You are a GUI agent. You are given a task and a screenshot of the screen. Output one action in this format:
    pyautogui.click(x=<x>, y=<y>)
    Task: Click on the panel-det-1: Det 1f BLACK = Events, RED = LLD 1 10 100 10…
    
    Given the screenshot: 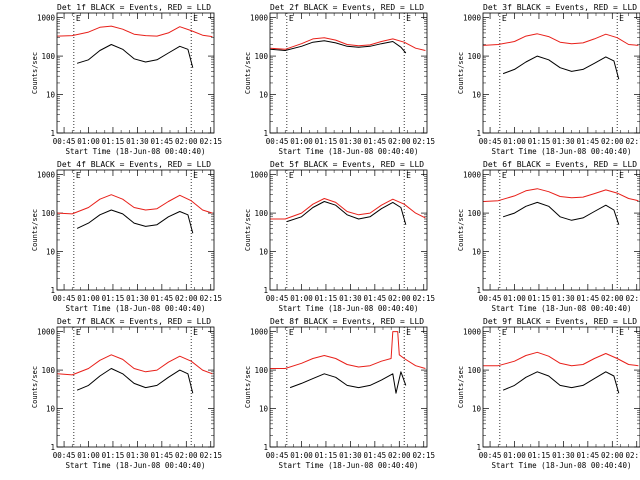 What is the action you would take?
    pyautogui.click(x=126, y=79)
    